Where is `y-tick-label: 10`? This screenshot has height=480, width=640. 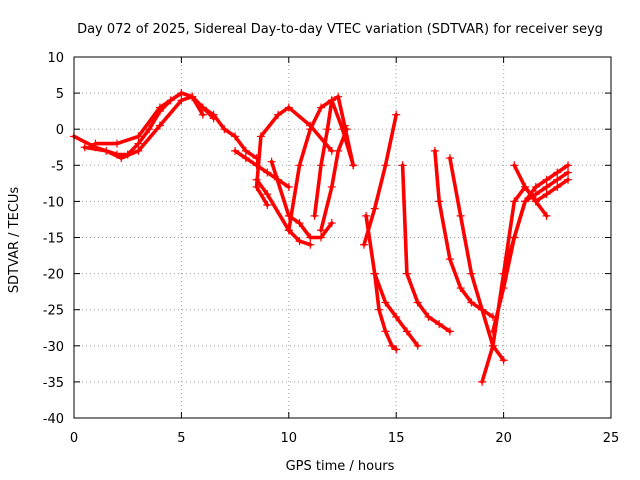
y-tick-label: 10 is located at coordinates (55, 58).